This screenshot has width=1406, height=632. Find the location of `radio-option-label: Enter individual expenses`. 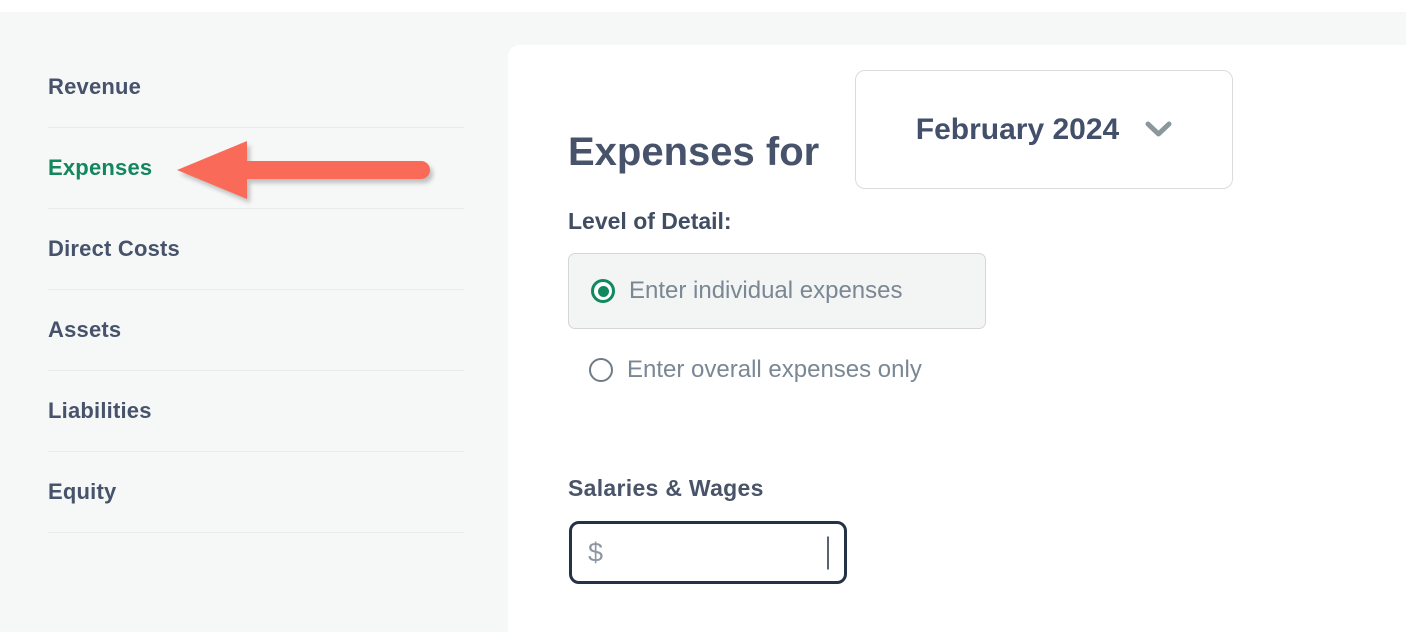

radio-option-label: Enter individual expenses is located at coordinates (766, 290).